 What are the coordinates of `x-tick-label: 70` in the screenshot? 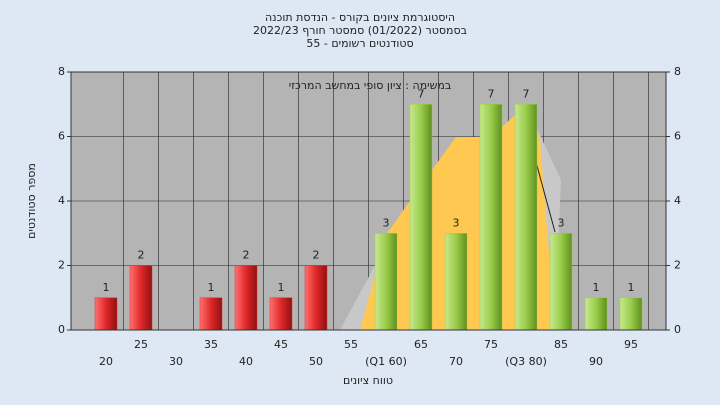 It's located at (456, 361).